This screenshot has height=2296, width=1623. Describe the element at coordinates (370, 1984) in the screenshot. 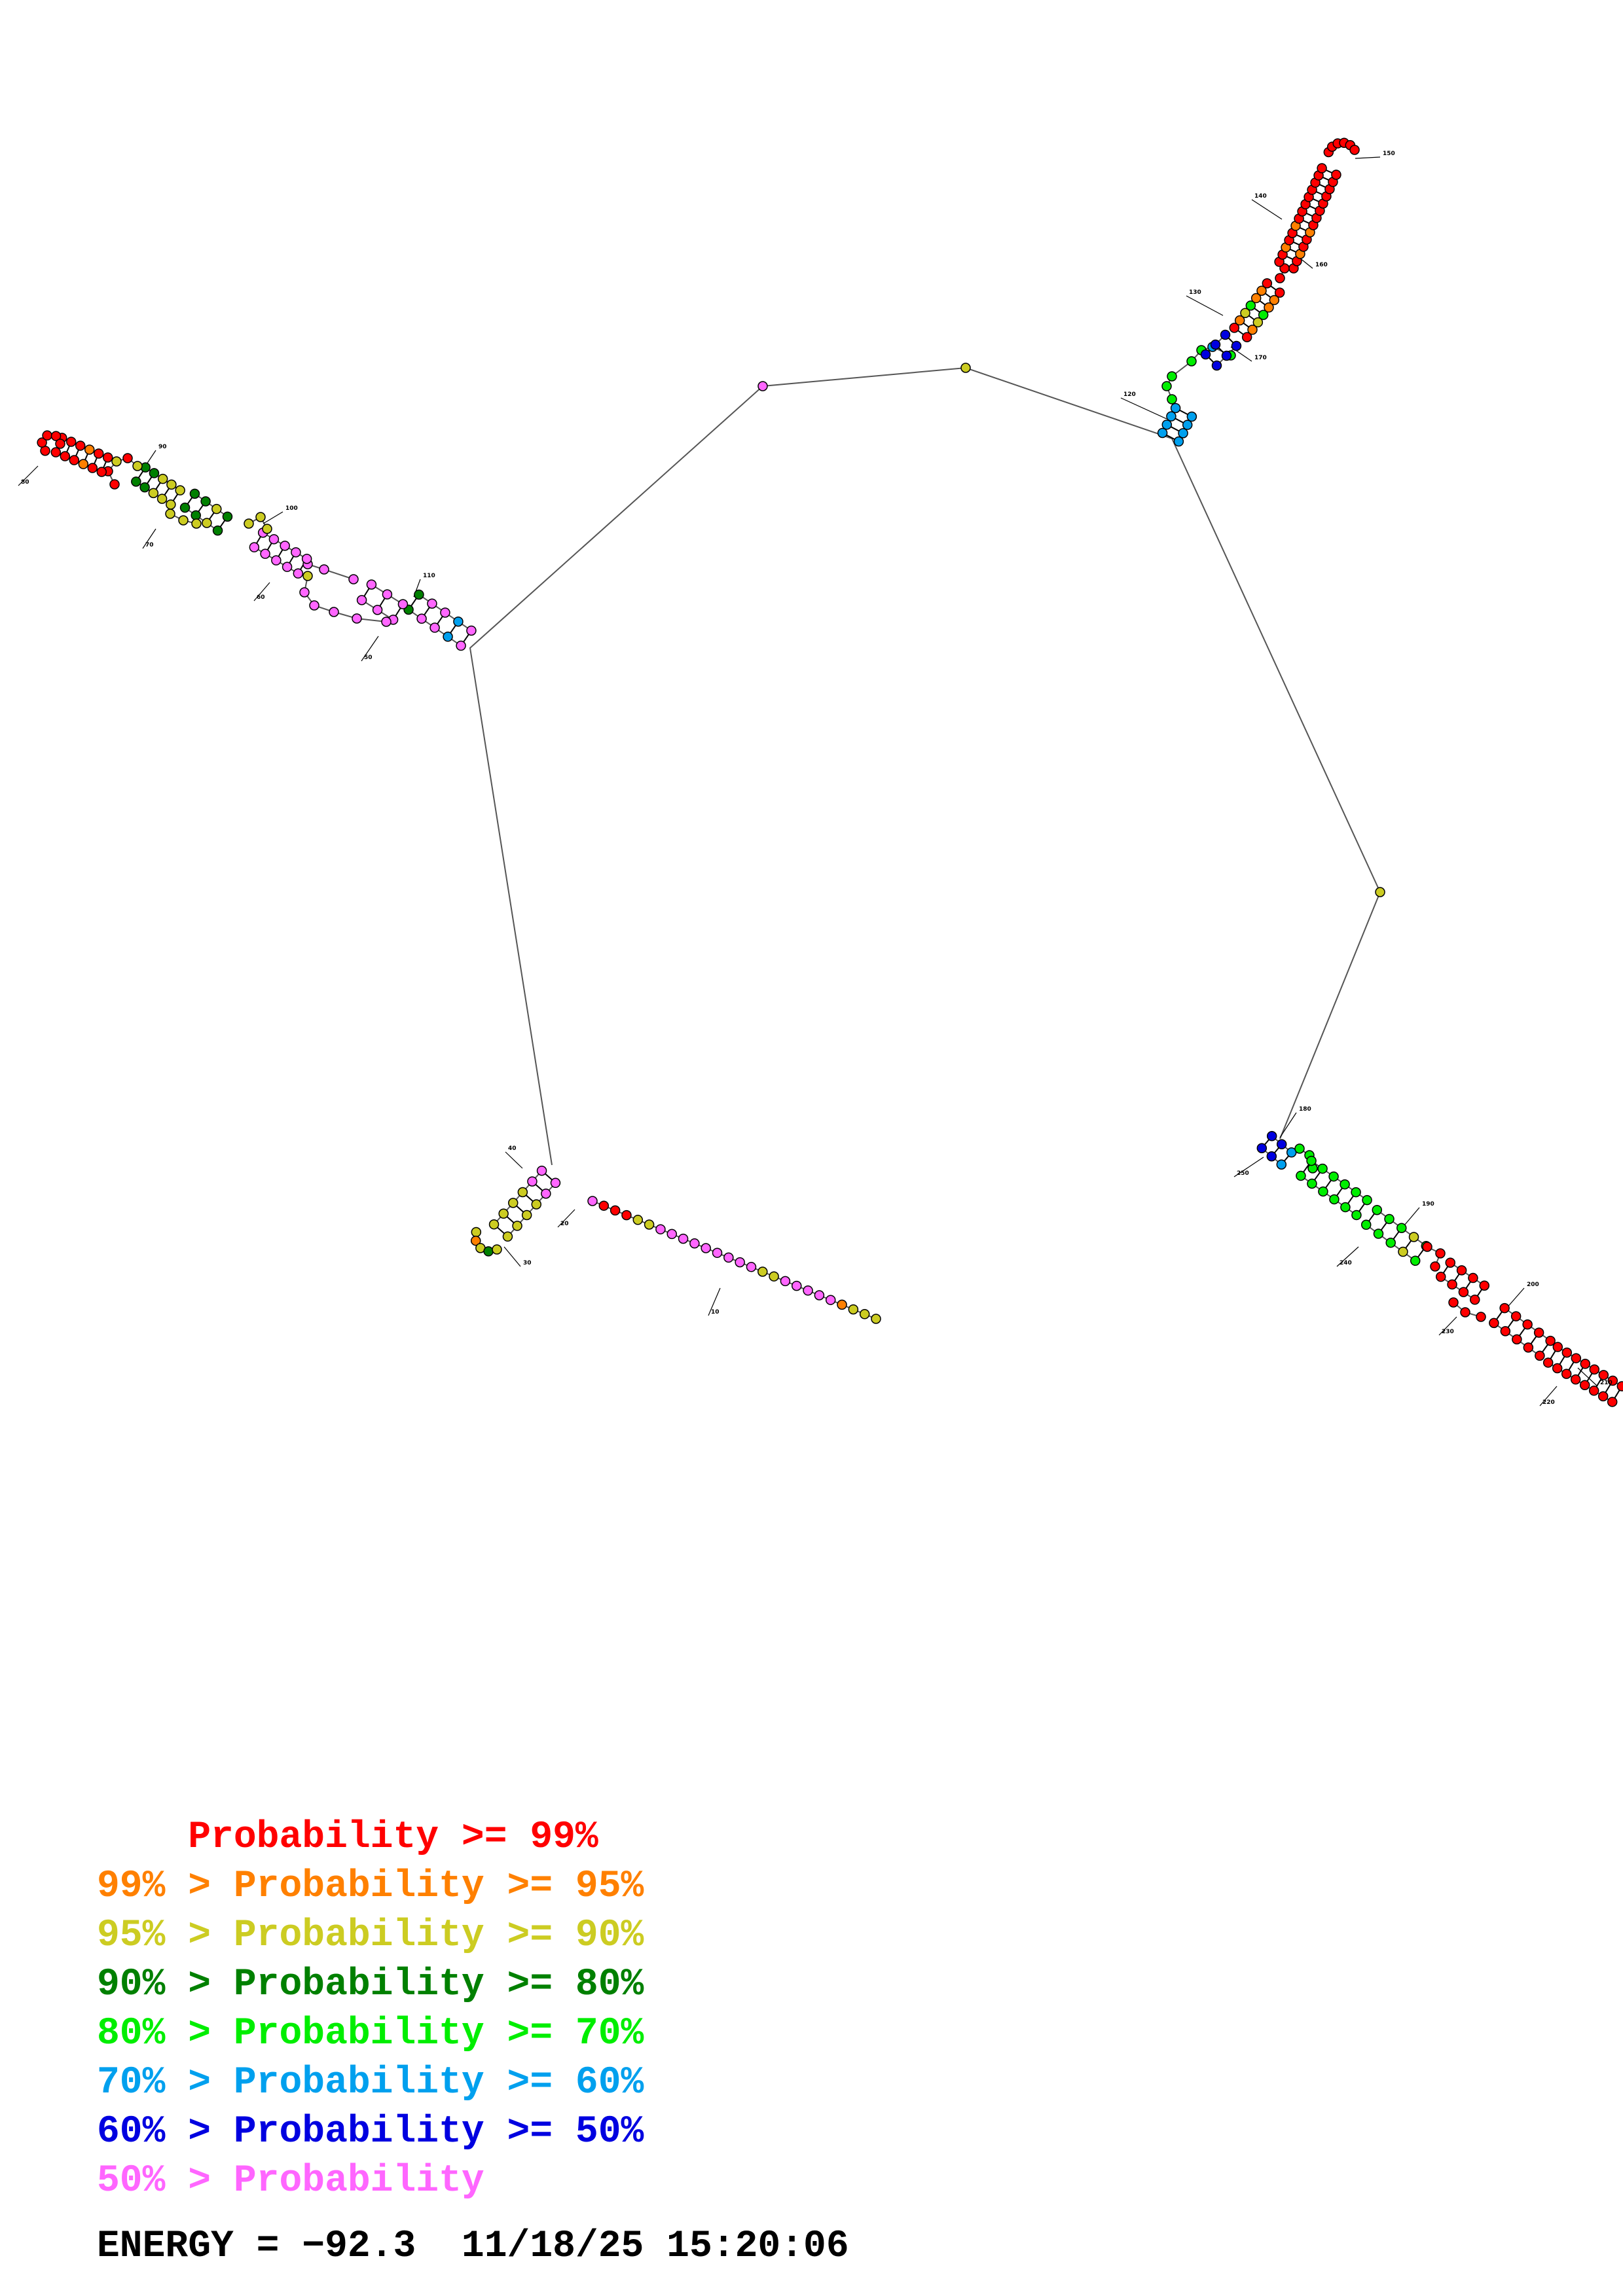

I see `legend-row: 90% > Probability >= 80%` at that location.